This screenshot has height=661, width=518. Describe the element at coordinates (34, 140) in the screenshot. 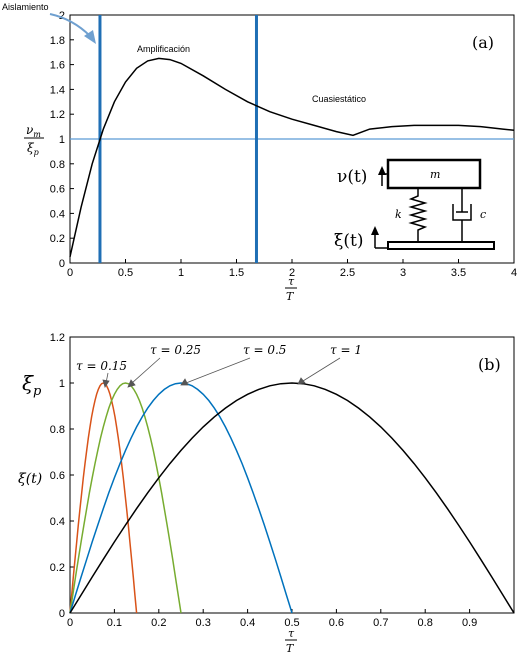

I see `panel-a-ylabel: νm ξp` at that location.